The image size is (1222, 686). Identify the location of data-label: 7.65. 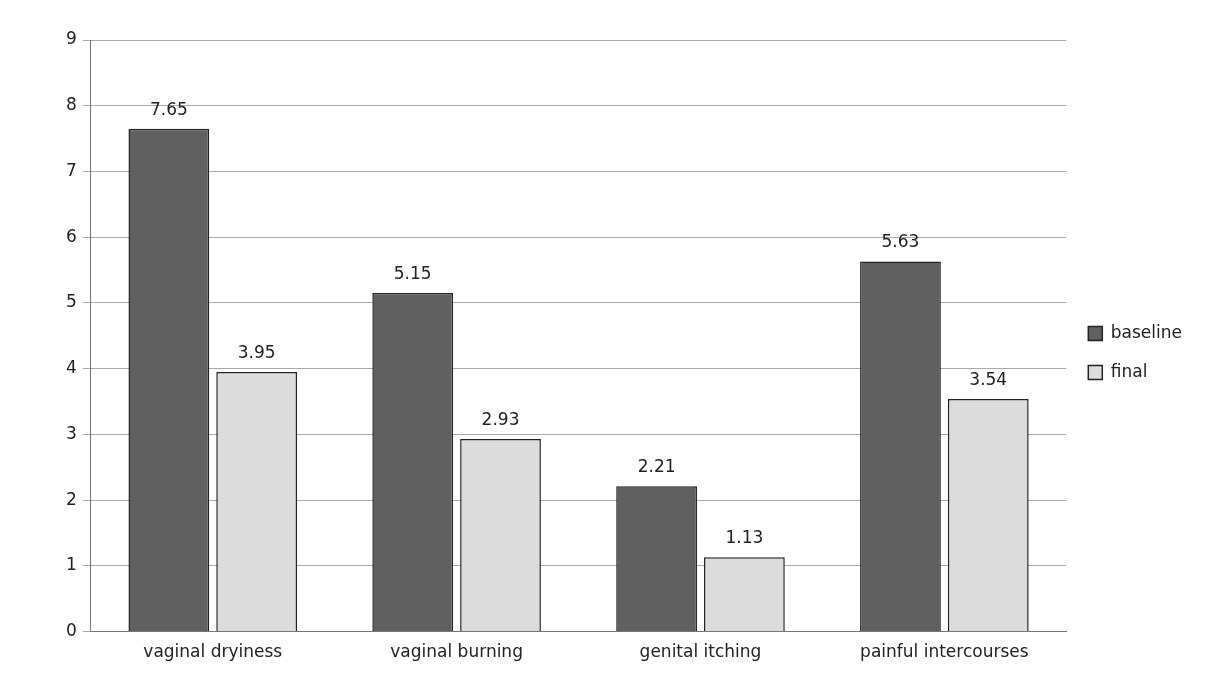
(168, 108).